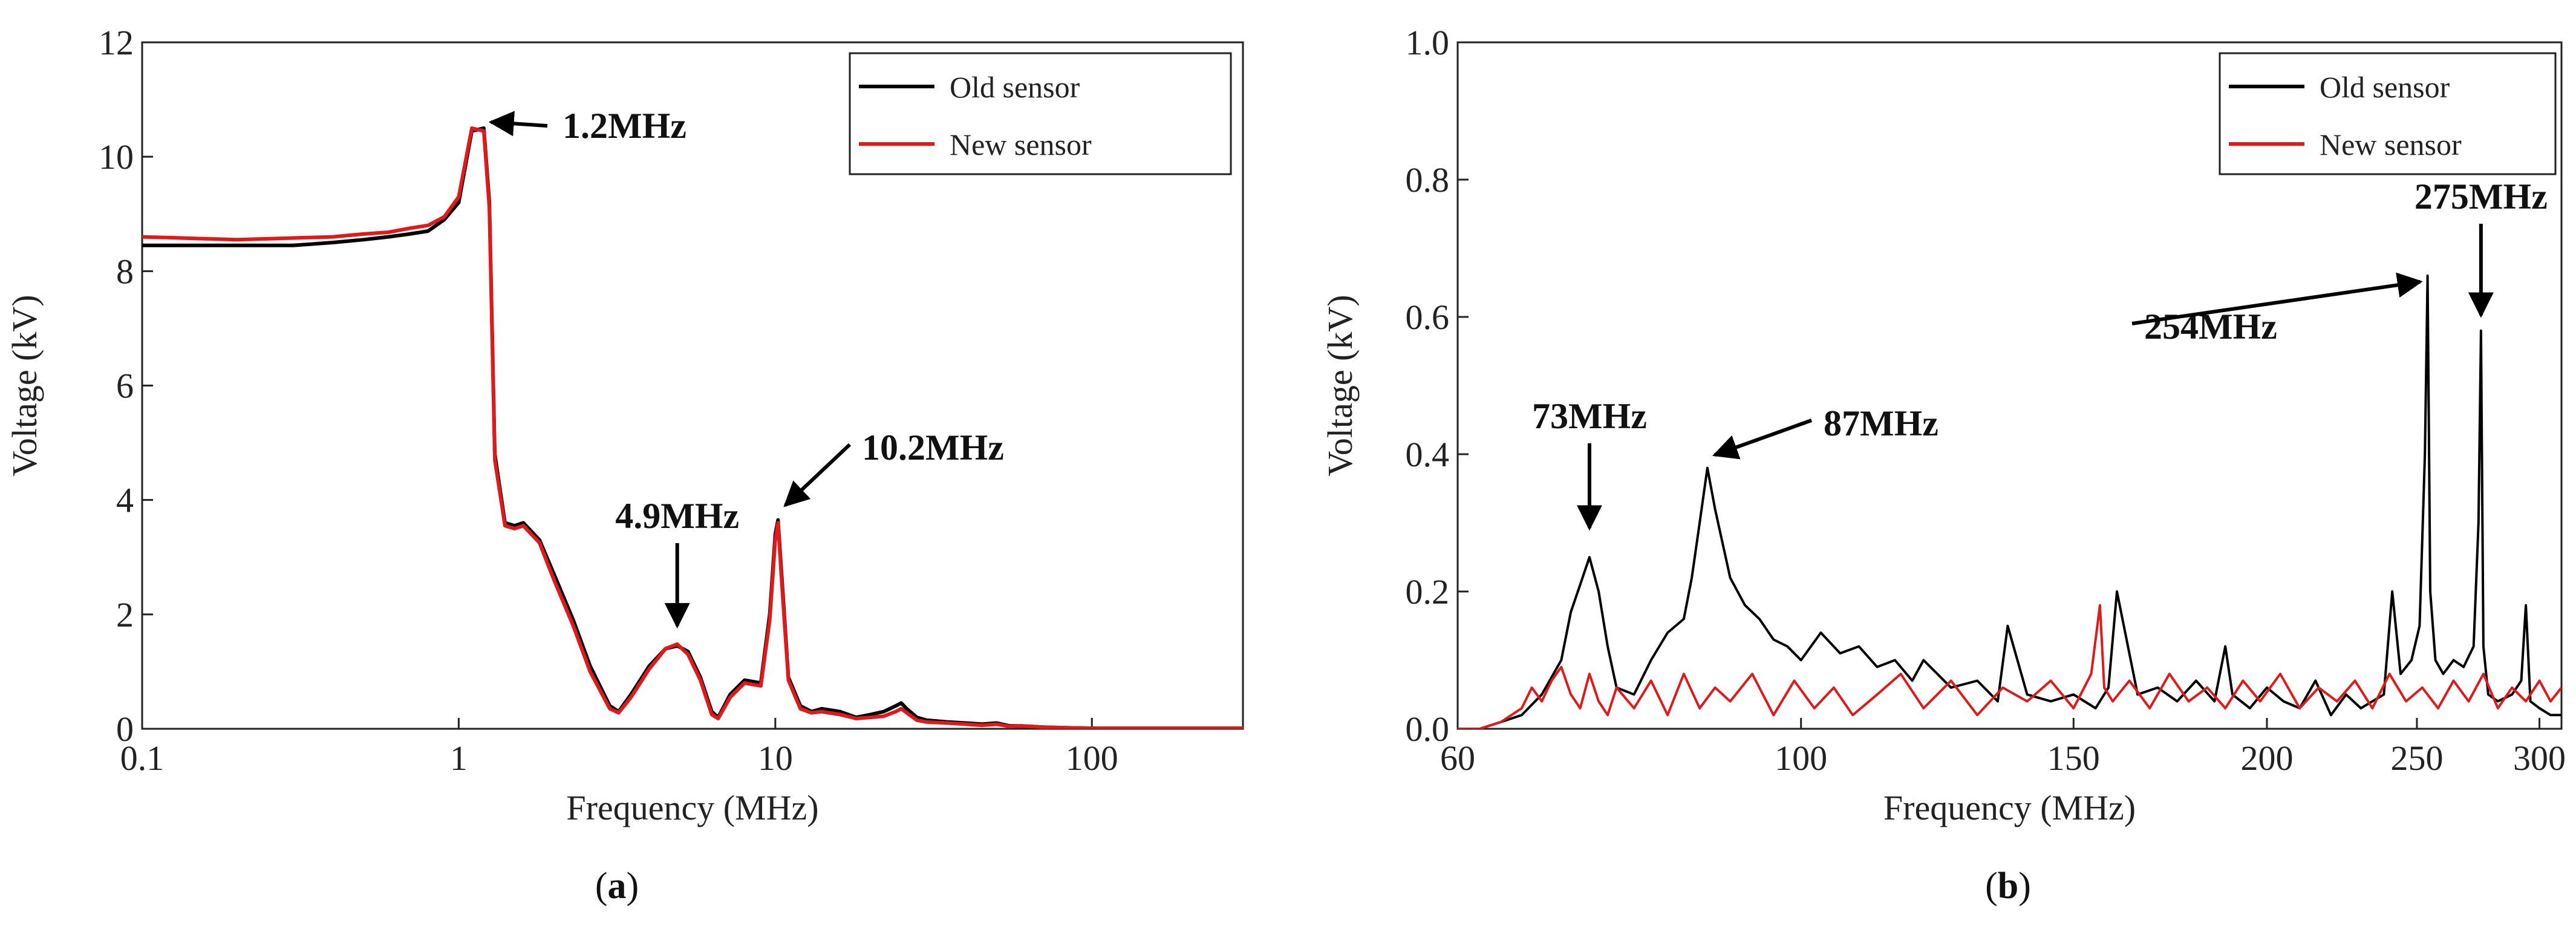 The width and height of the screenshot is (2576, 932). What do you see at coordinates (125, 271) in the screenshot?
I see `y-tick-label: 8` at bounding box center [125, 271].